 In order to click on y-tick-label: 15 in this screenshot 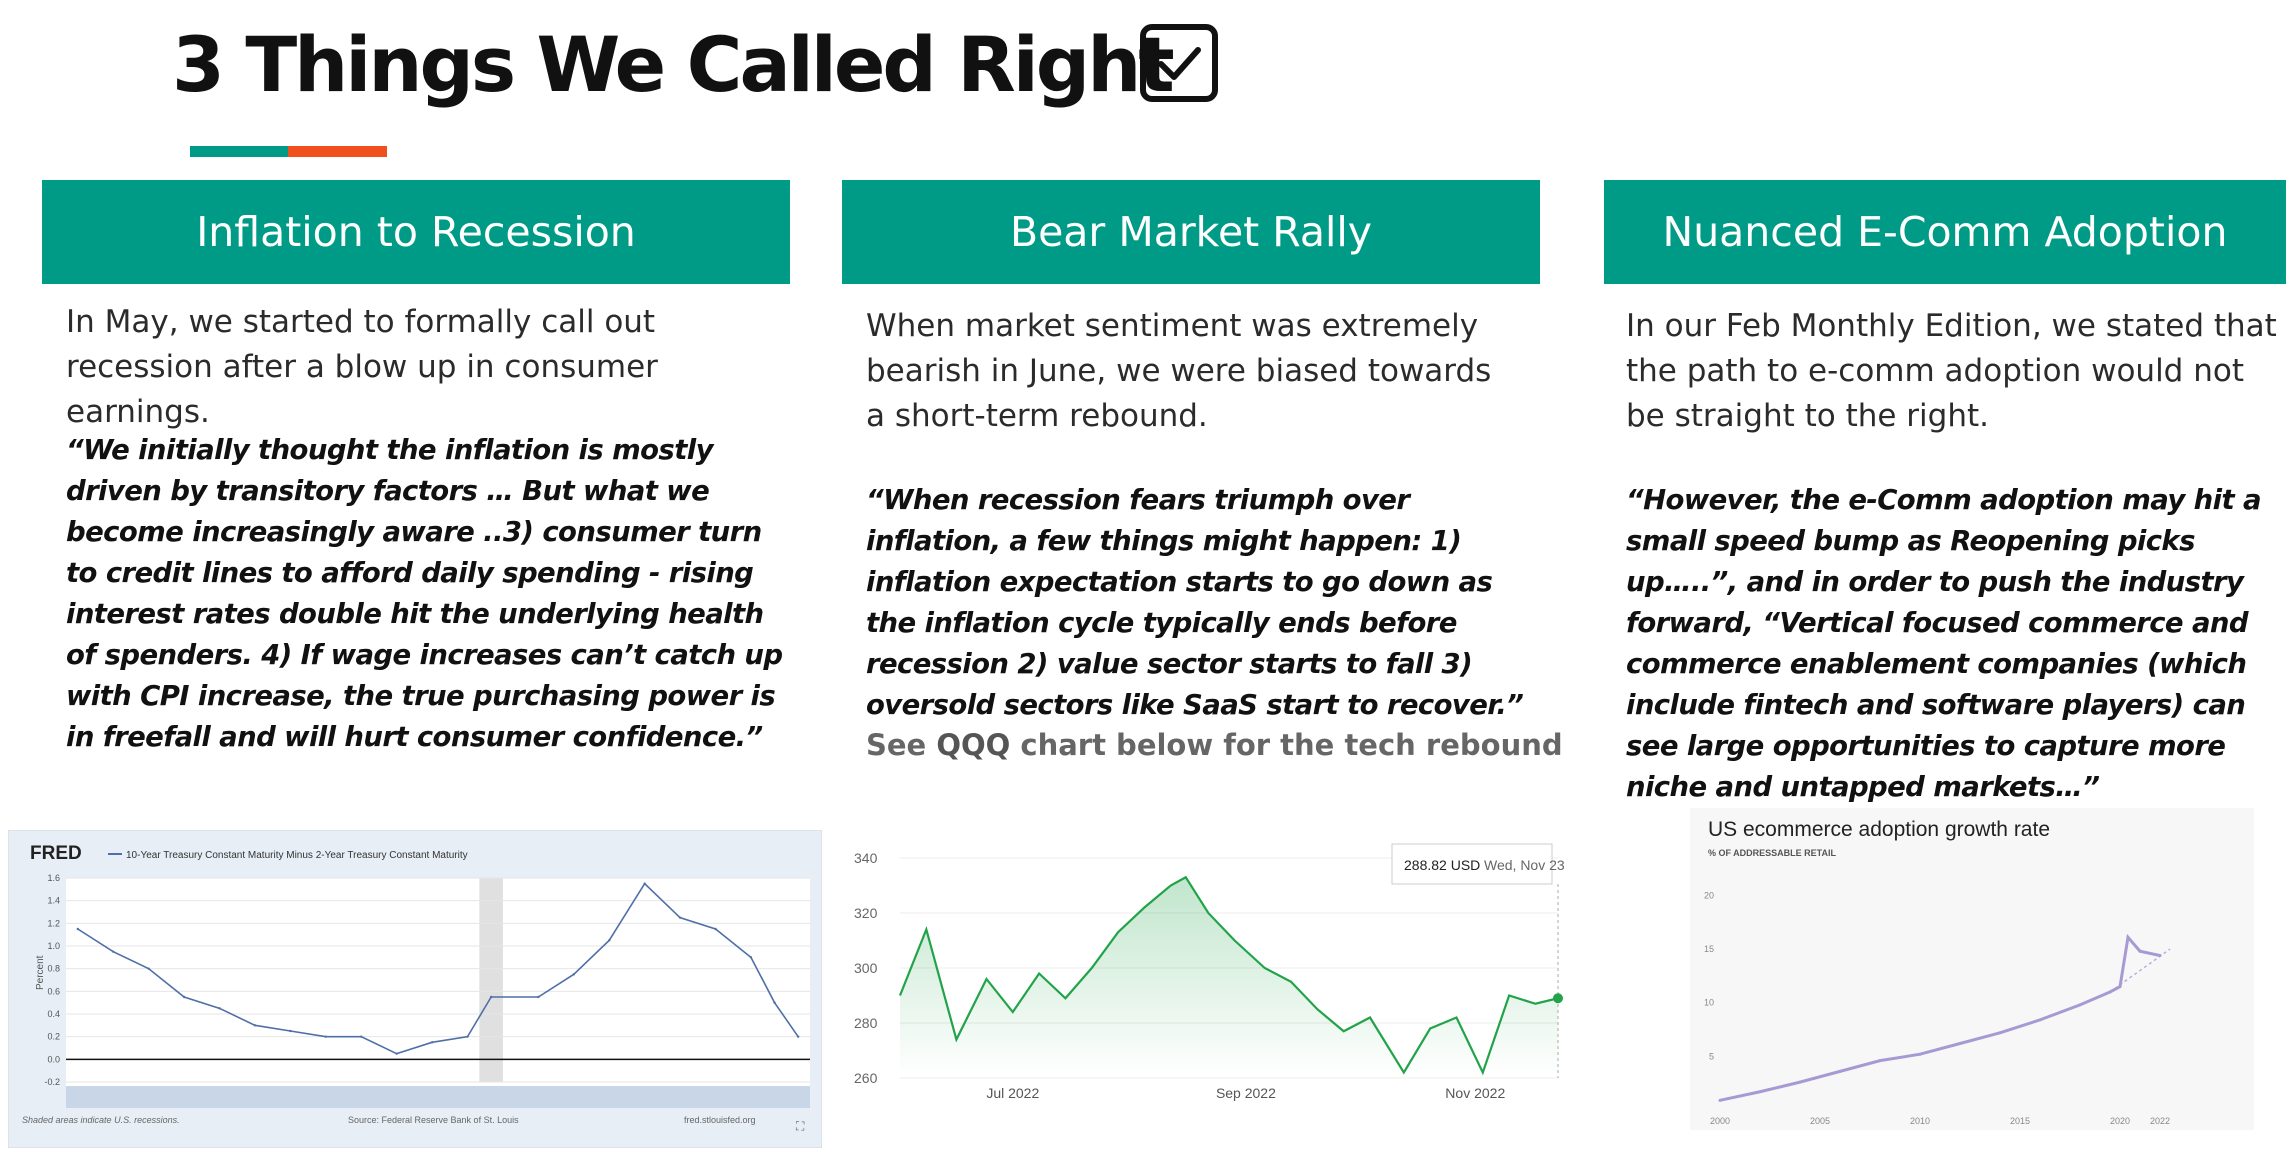, I will do `click(1709, 949)`.